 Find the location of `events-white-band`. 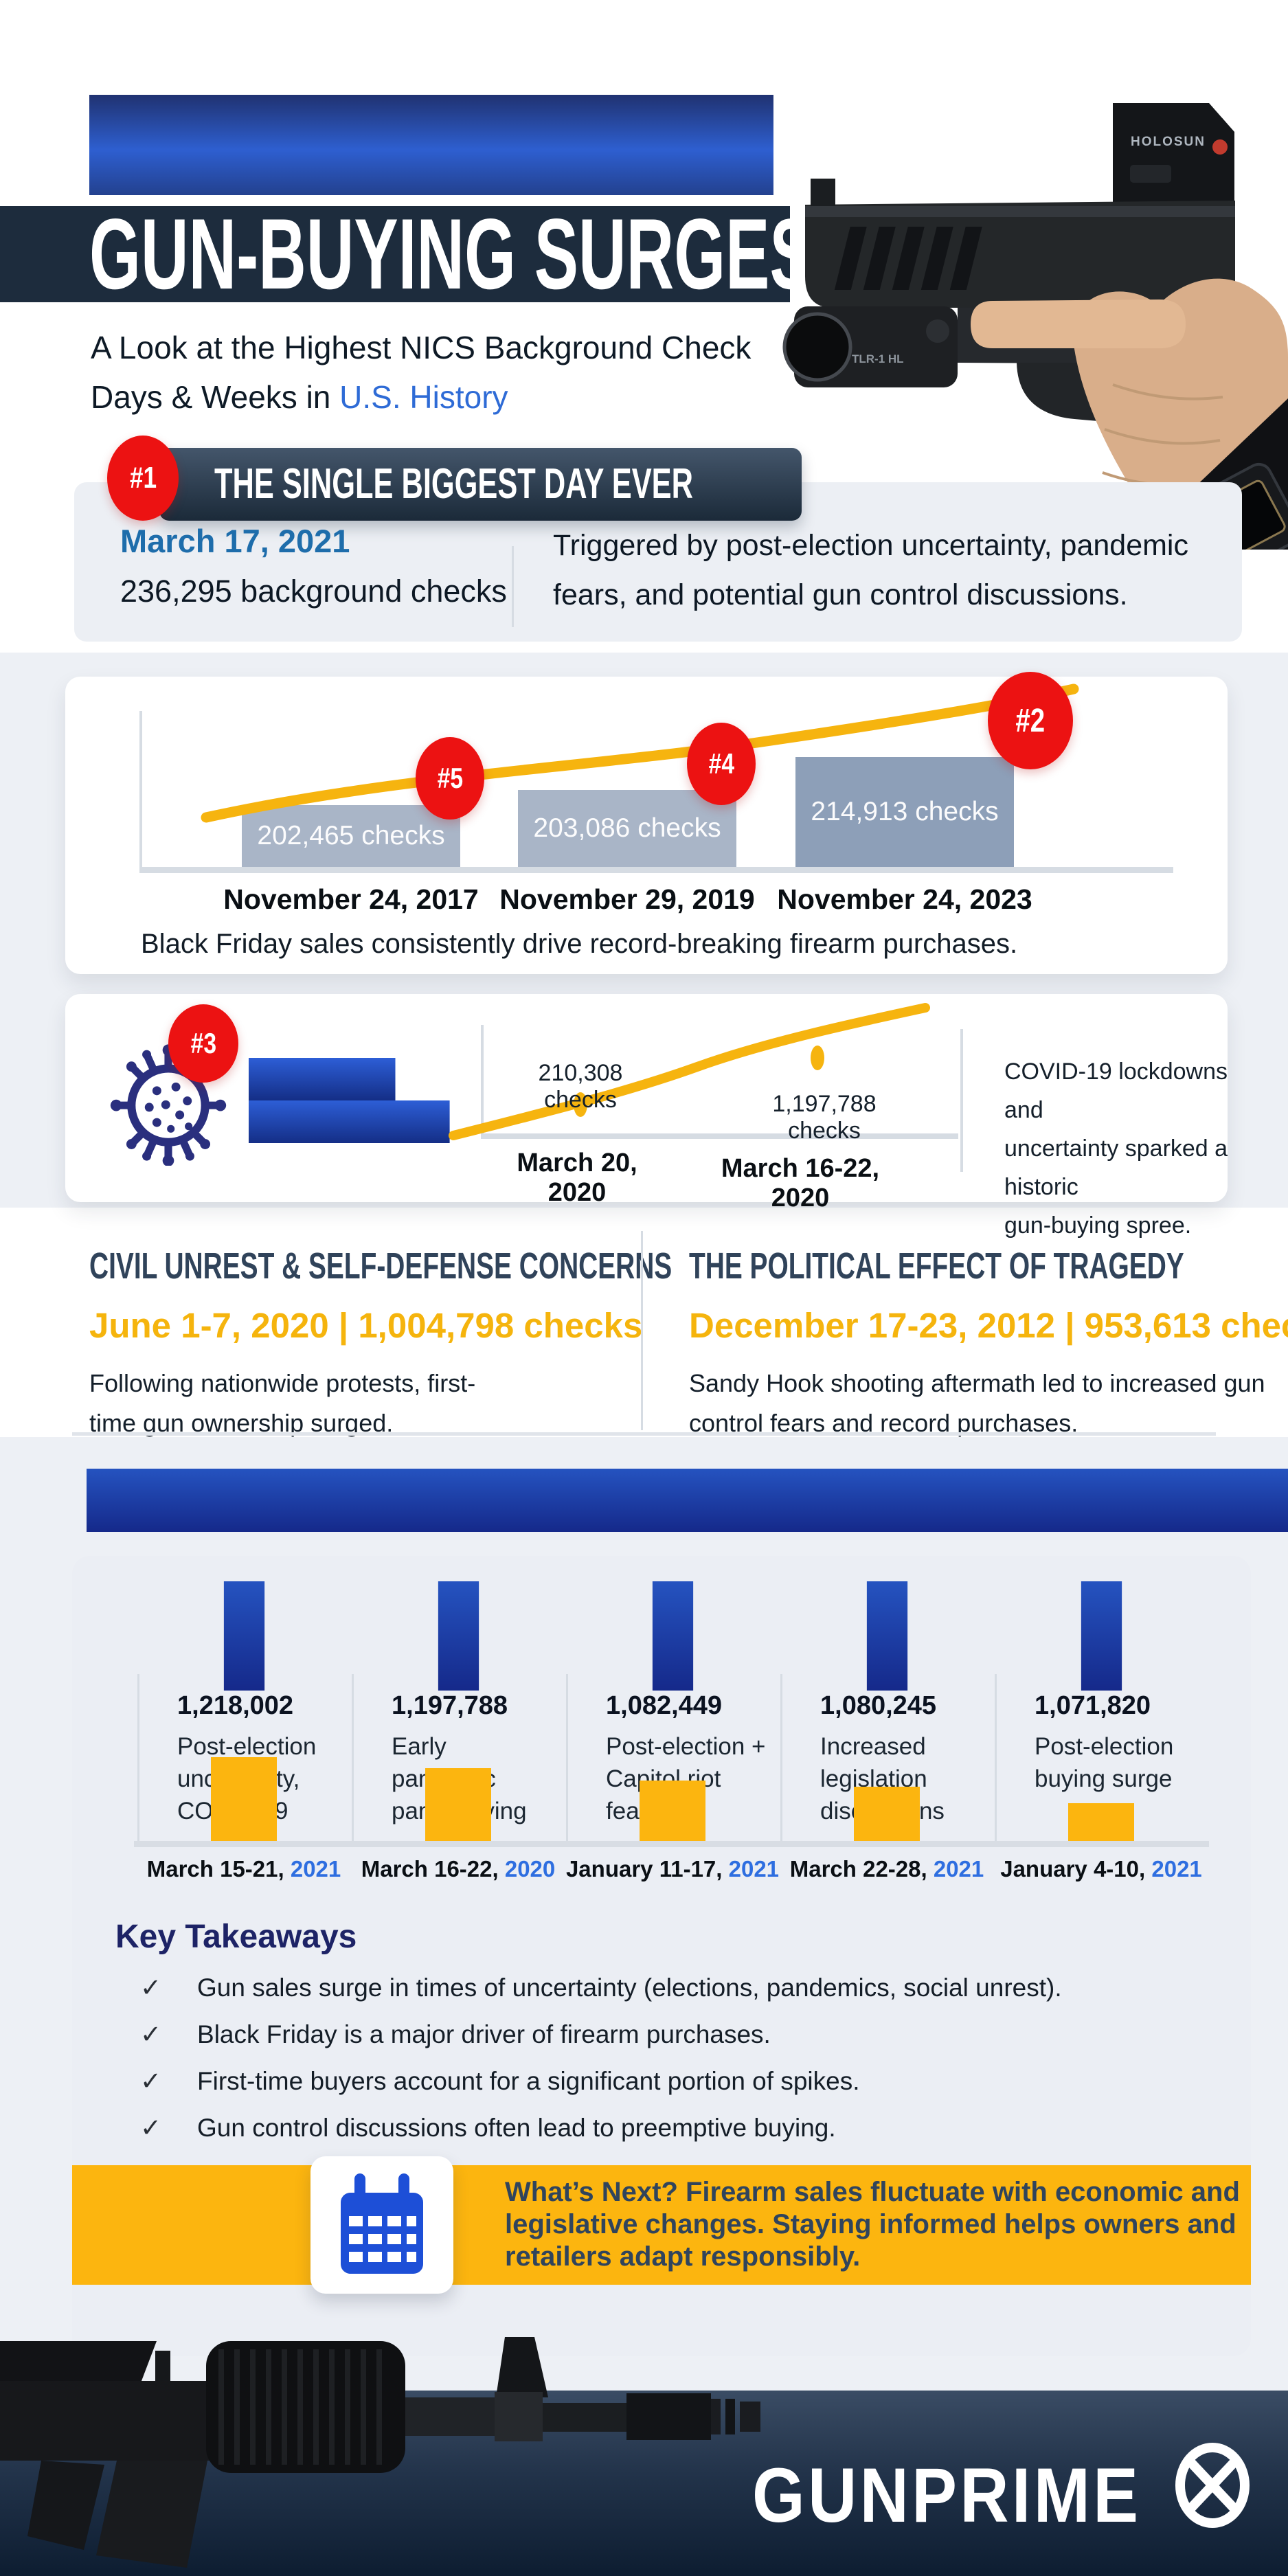

events-white-band is located at coordinates (644, 1322).